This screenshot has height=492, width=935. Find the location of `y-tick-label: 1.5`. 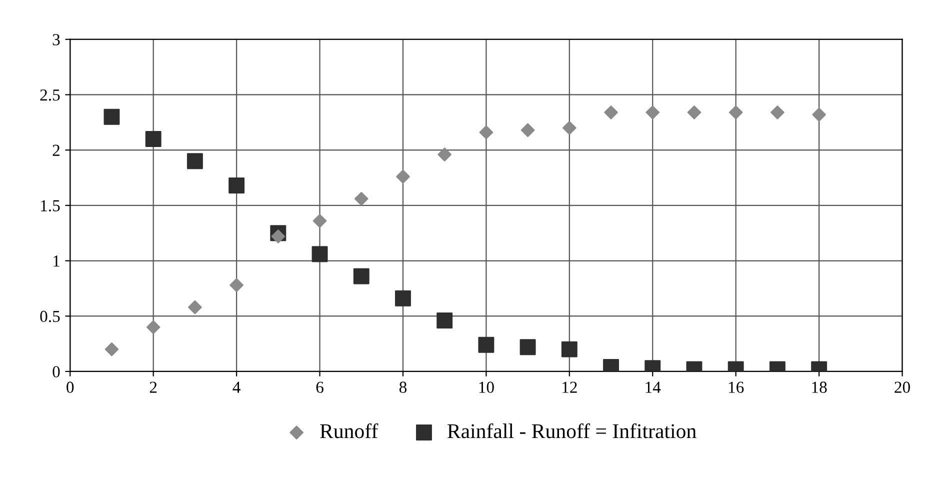

y-tick-label: 1.5 is located at coordinates (50, 206).